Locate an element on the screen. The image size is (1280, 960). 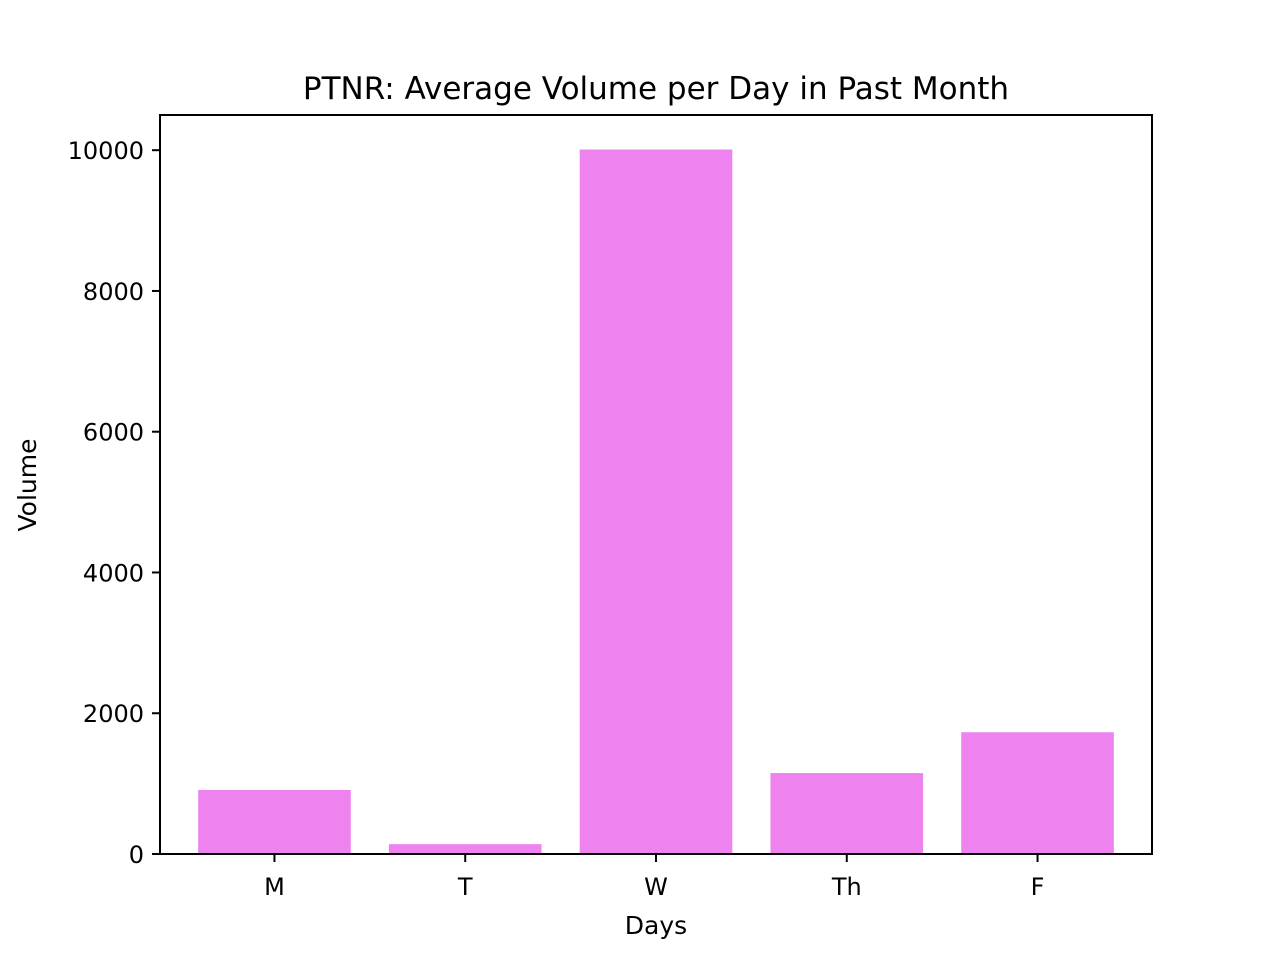
y-tick-label: 0 is located at coordinates (136, 855).